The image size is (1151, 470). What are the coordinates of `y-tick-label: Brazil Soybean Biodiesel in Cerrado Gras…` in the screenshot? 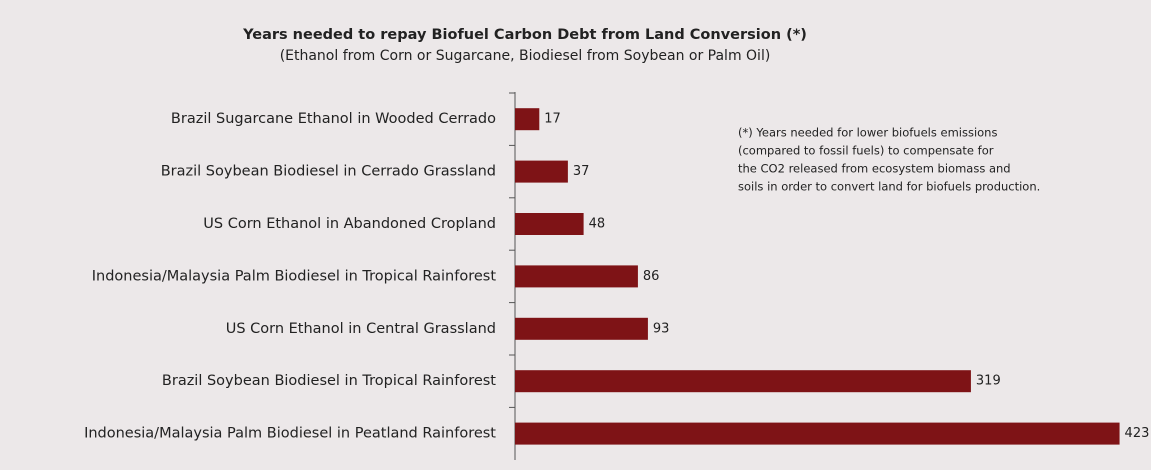 It's located at (328, 172).